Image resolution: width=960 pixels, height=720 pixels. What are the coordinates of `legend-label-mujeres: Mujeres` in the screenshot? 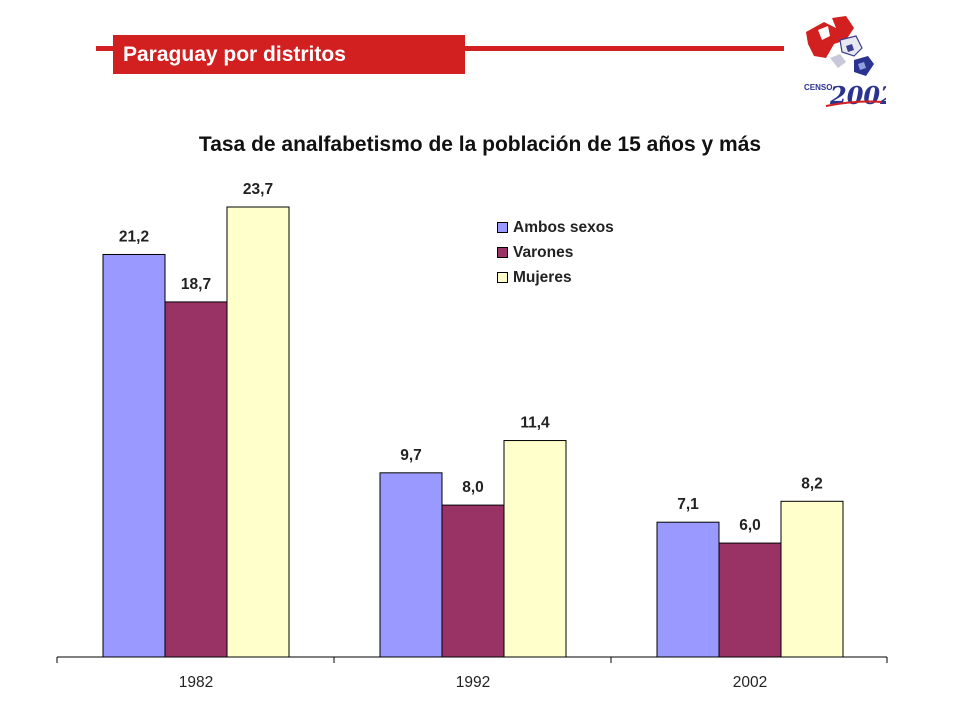 It's located at (542, 277).